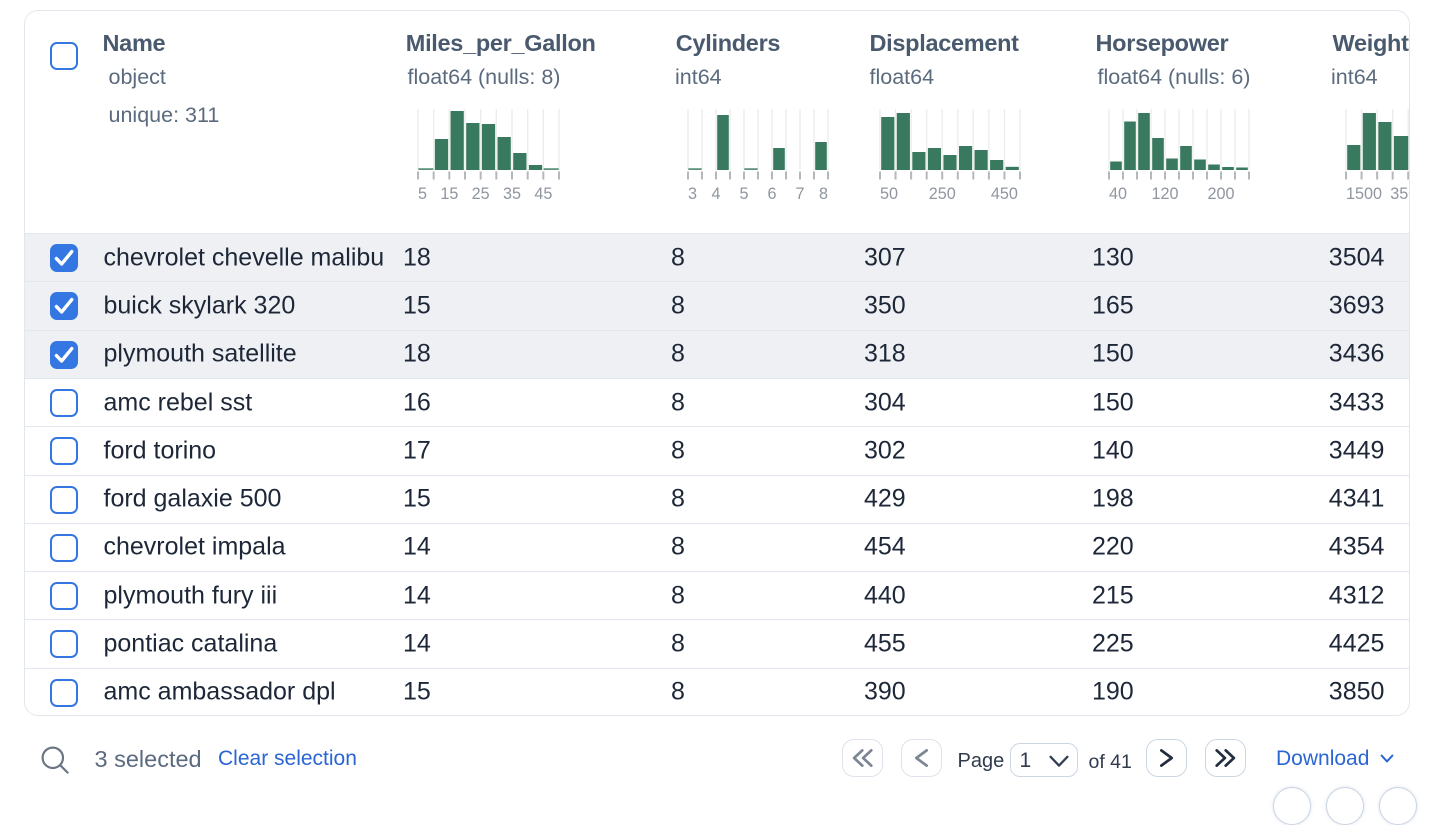  Describe the element at coordinates (692, 194) in the screenshot. I see `svg-text: 3` at that location.